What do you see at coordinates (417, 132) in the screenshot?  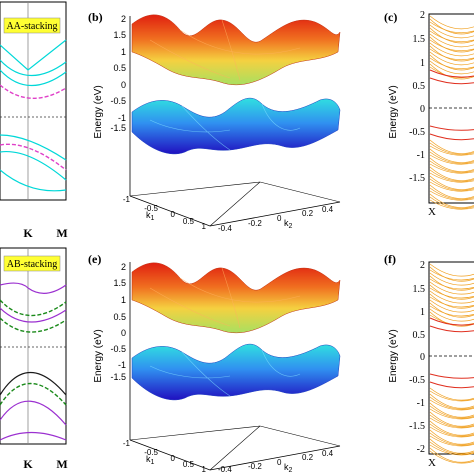 I see `y-tick: -0.5` at bounding box center [417, 132].